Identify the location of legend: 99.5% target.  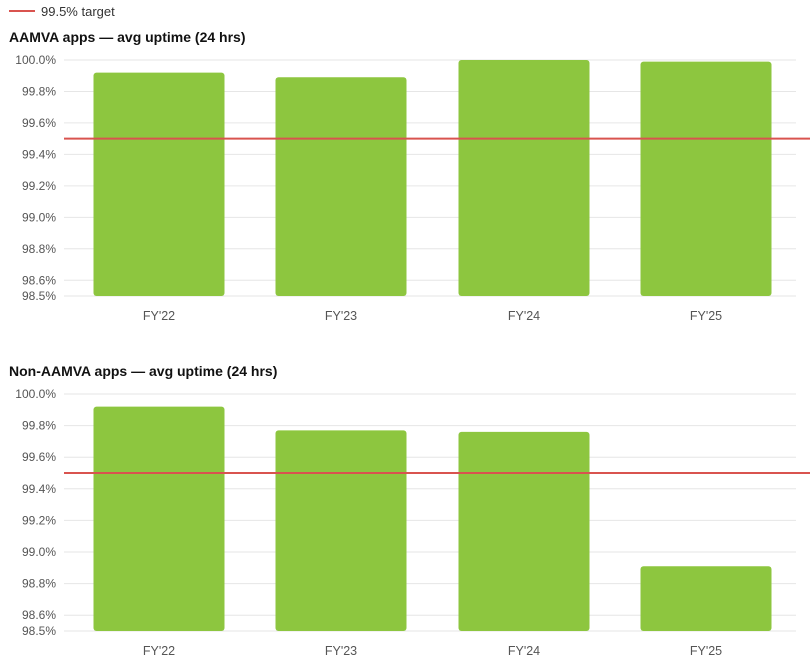
(62, 11).